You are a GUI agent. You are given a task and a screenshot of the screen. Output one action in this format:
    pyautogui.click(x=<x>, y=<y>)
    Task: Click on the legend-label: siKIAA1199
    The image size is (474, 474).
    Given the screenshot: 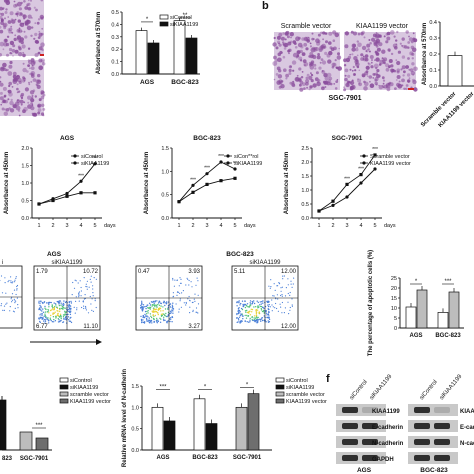 What is the action you would take?
    pyautogui.click(x=84, y=388)
    